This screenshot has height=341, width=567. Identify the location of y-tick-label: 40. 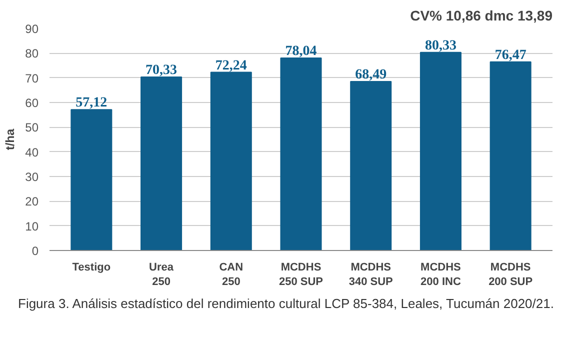
(32, 152).